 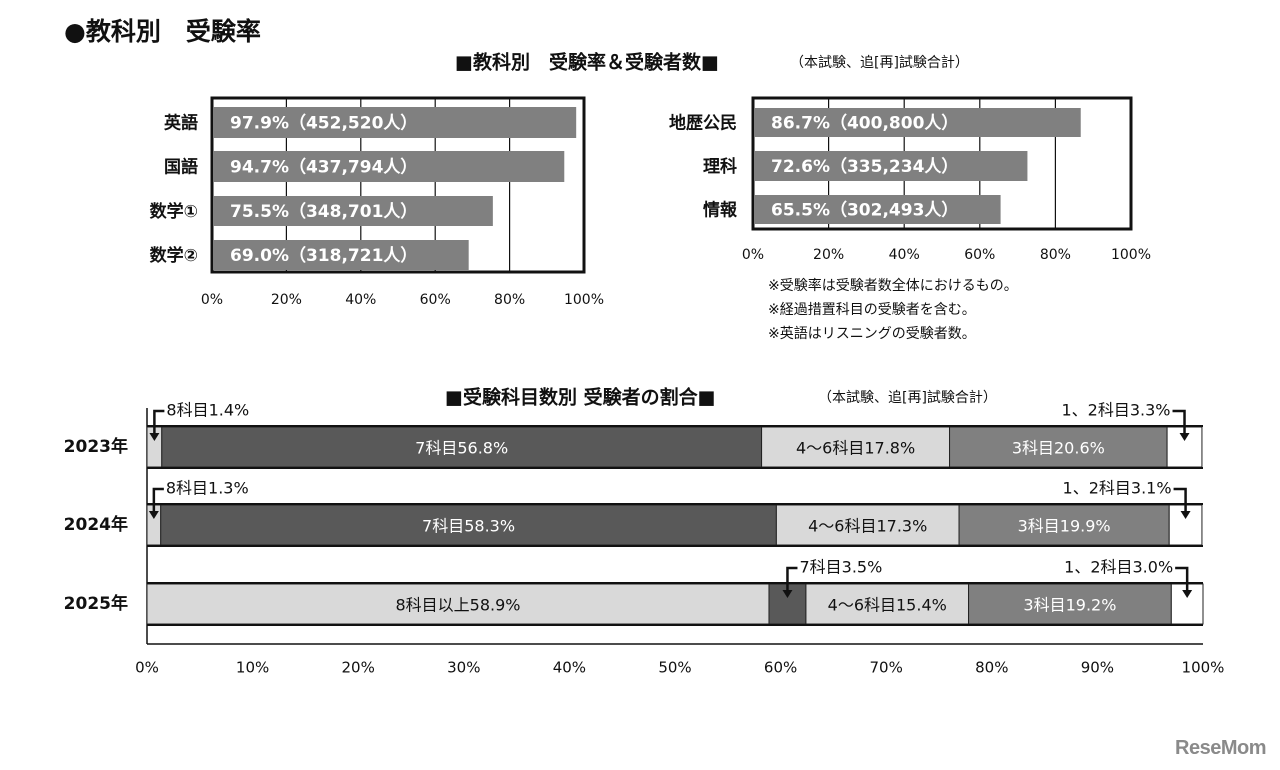 I want to click on segment-data-label: 3科目19.9%, so click(x=1064, y=526).